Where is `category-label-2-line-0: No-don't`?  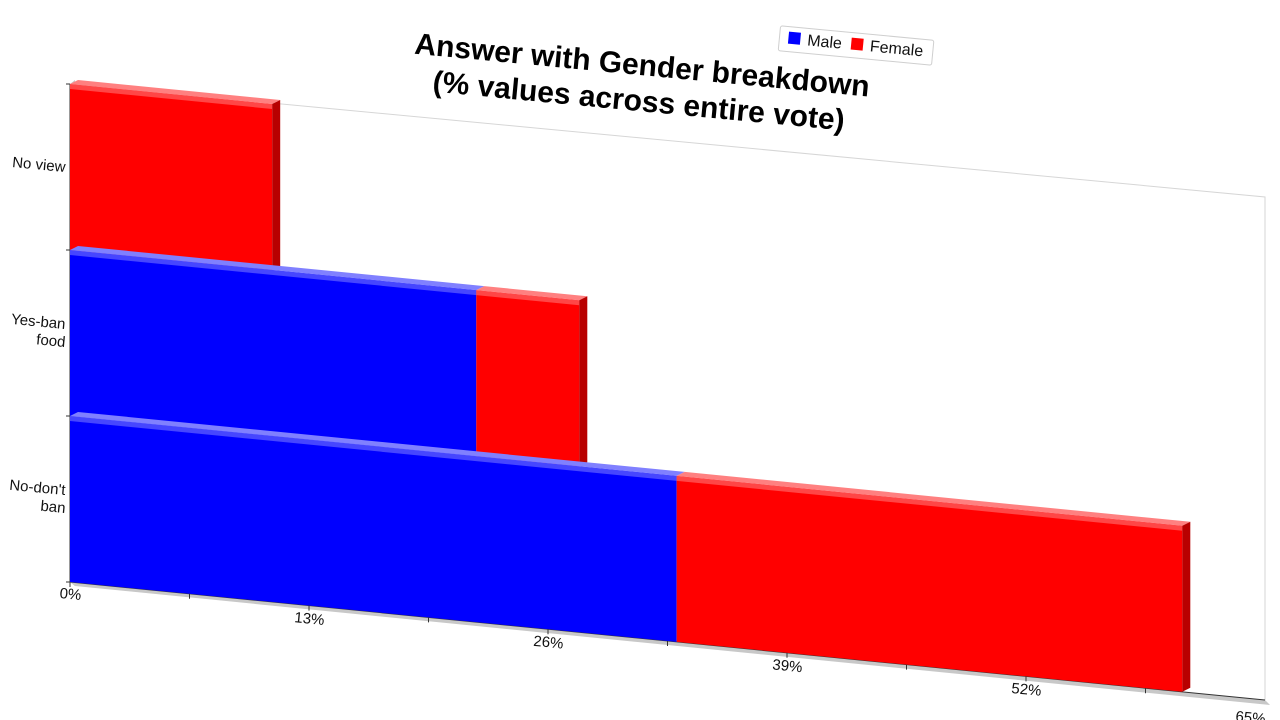
category-label-2-line-0: No-don't is located at coordinates (38, 488).